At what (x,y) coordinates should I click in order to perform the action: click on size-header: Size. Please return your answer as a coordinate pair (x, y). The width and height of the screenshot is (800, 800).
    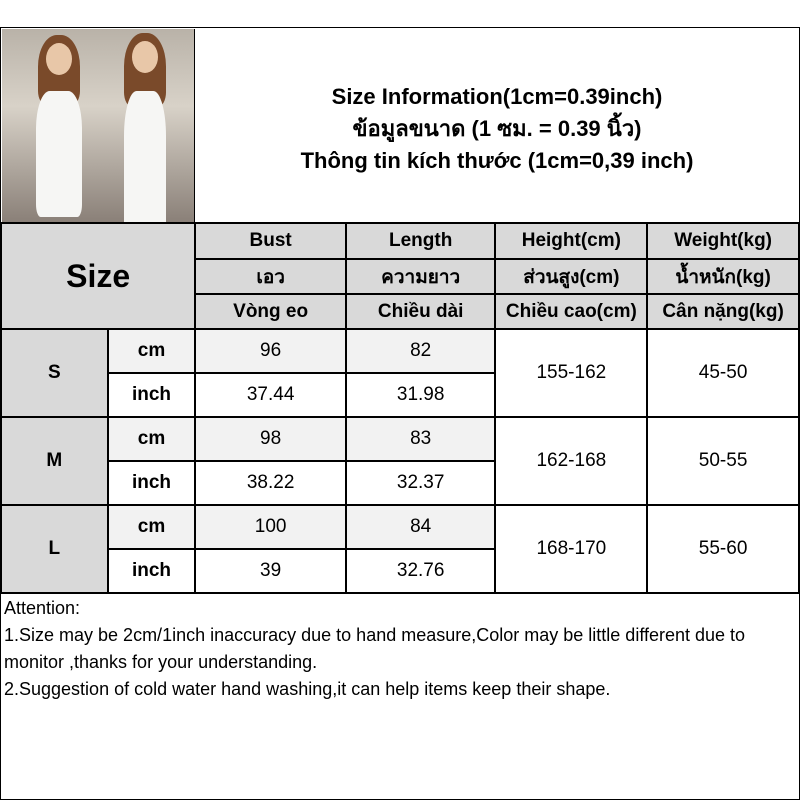
    Looking at the image, I should click on (98, 276).